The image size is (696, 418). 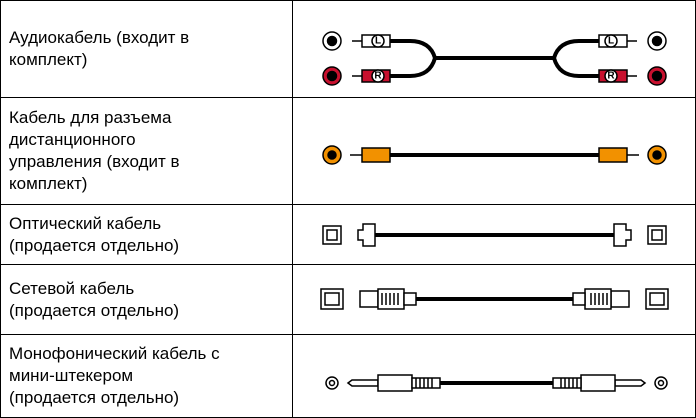 I want to click on text-line: Монофонический кабель с, so click(x=114, y=353).